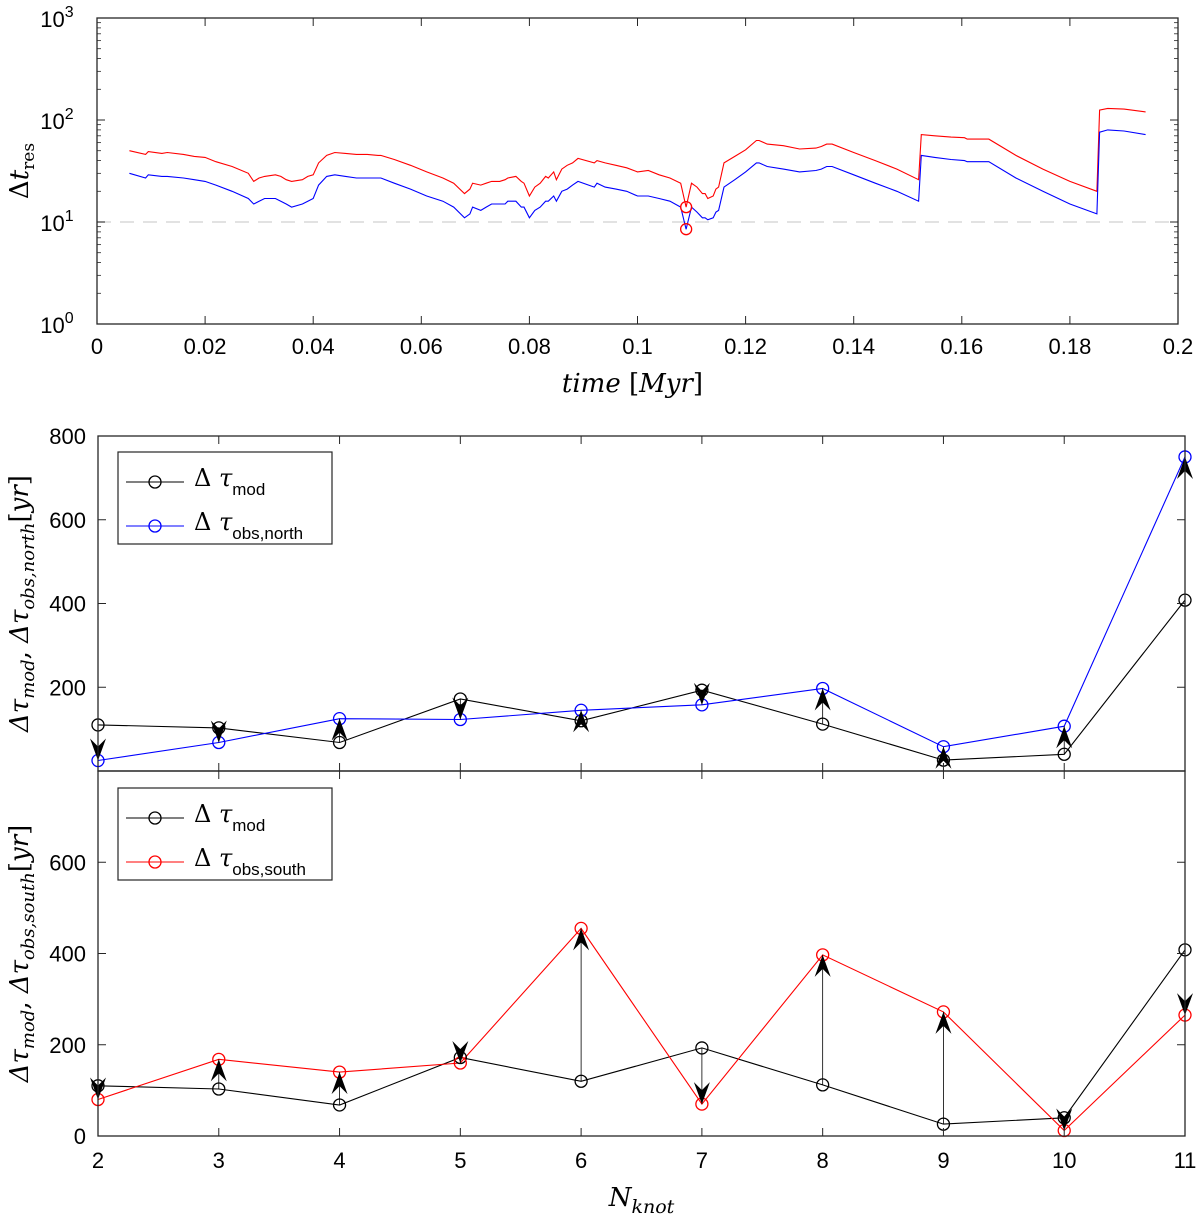 The width and height of the screenshot is (1200, 1217). I want to click on y-tick-label: 10³, so click(56, 18).